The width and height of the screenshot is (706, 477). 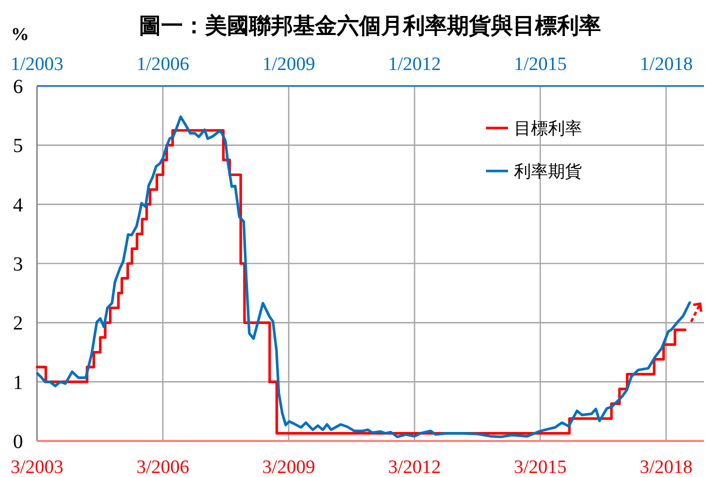 What do you see at coordinates (18, 265) in the screenshot?
I see `y-tick-label: 3` at bounding box center [18, 265].